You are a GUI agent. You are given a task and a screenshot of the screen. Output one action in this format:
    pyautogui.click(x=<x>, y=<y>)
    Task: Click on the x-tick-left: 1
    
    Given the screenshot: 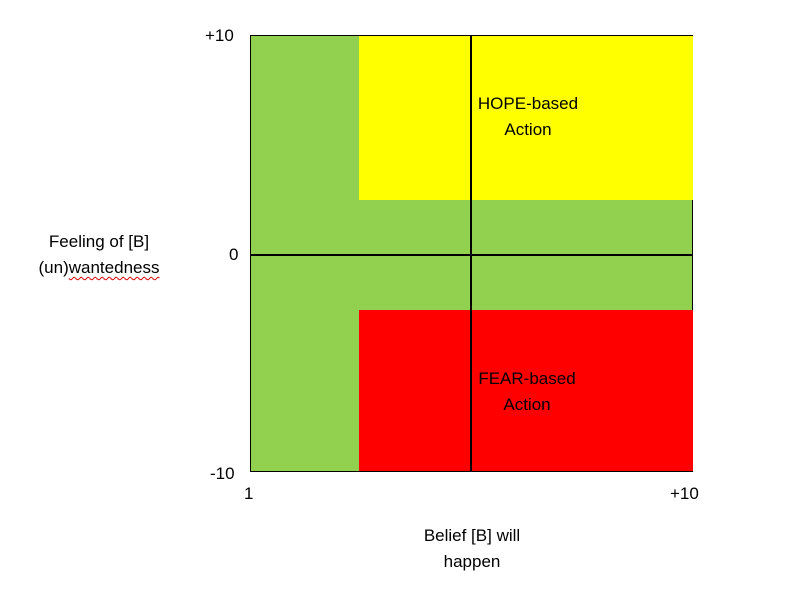 What is the action you would take?
    pyautogui.click(x=249, y=493)
    